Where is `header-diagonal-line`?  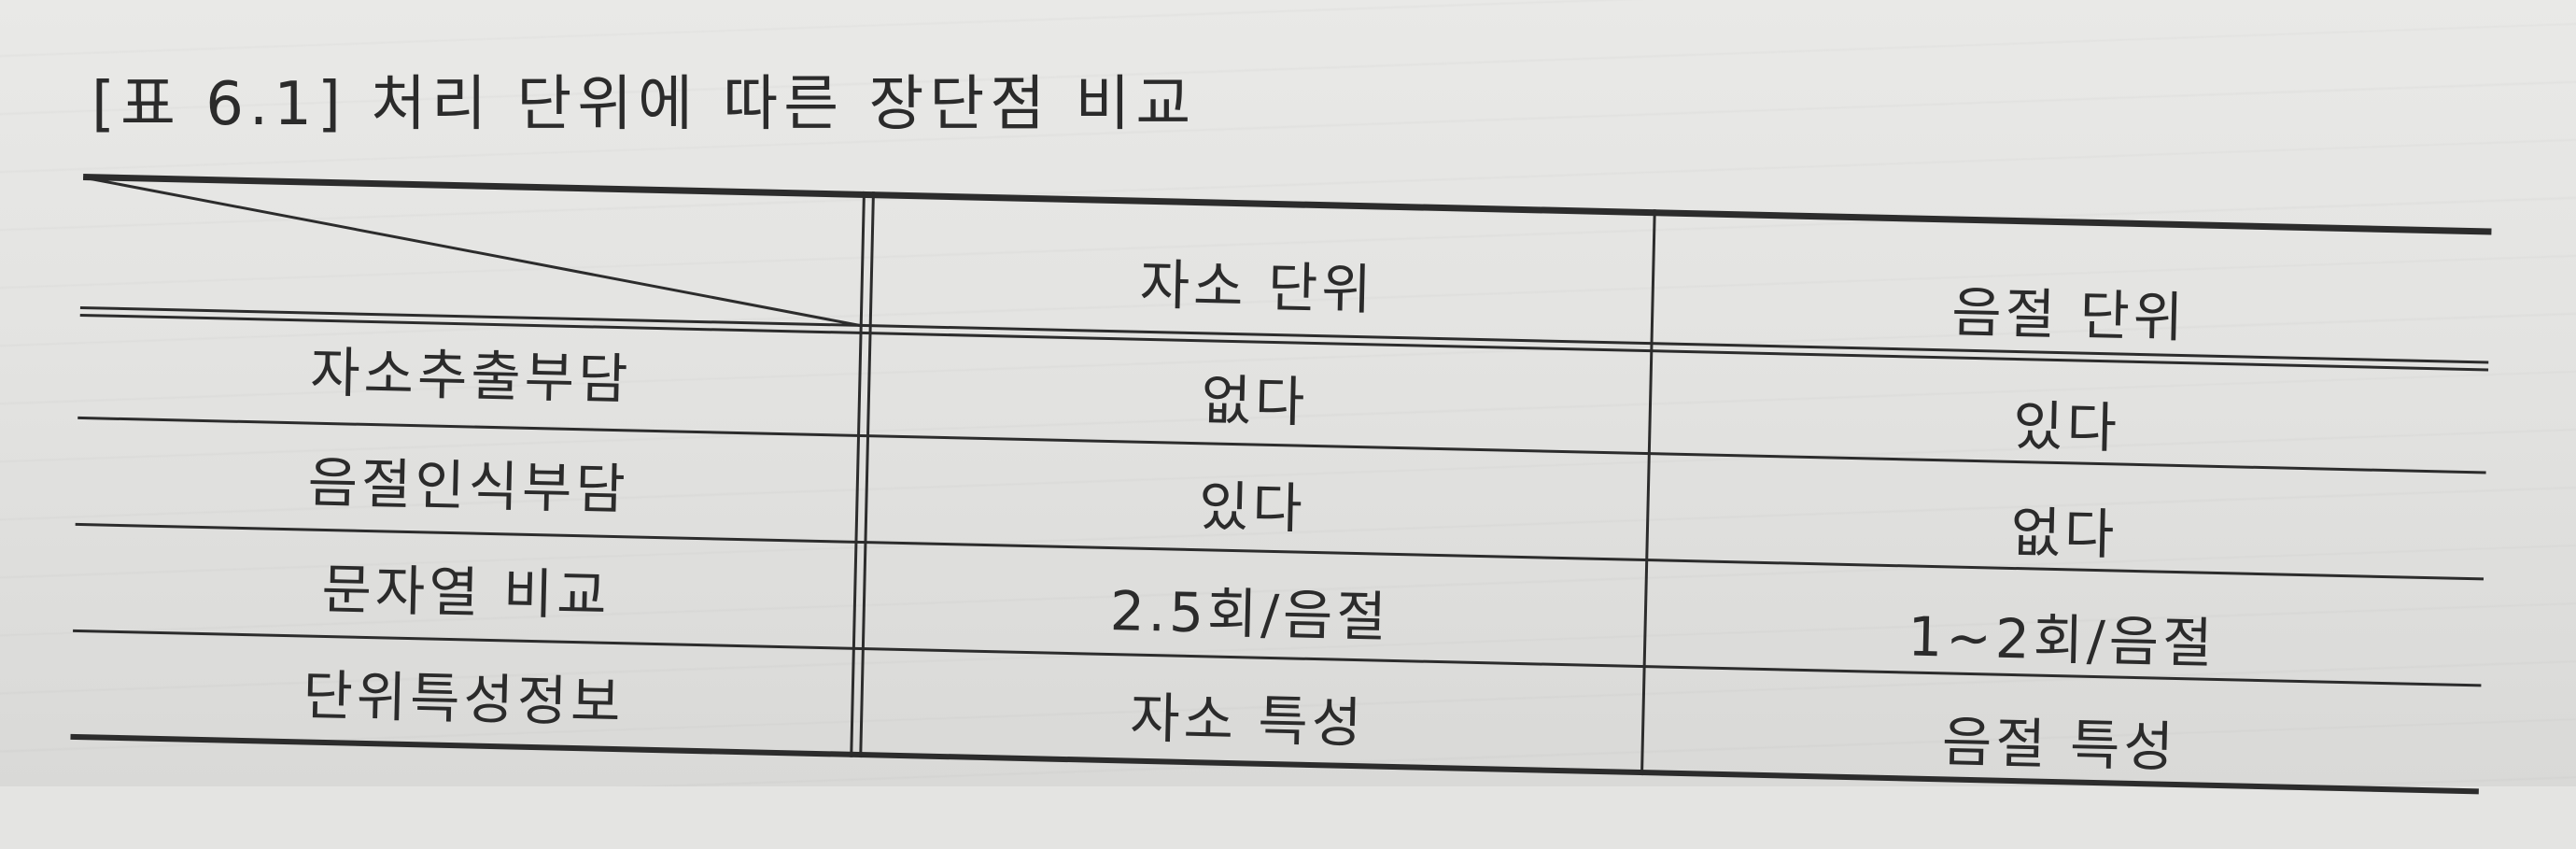 header-diagonal-line is located at coordinates (472, 252).